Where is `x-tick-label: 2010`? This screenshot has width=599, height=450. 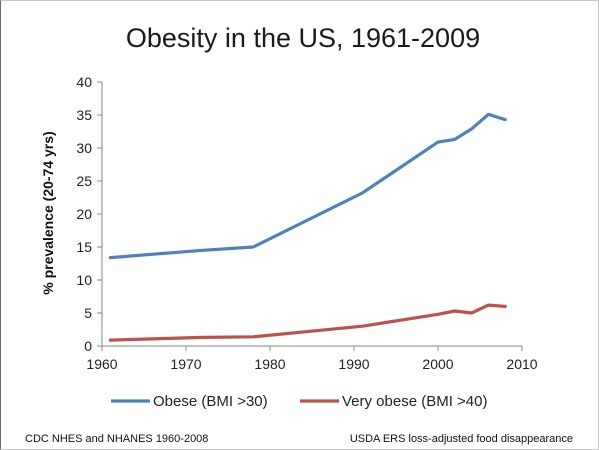 x-tick-label: 2010 is located at coordinates (521, 364).